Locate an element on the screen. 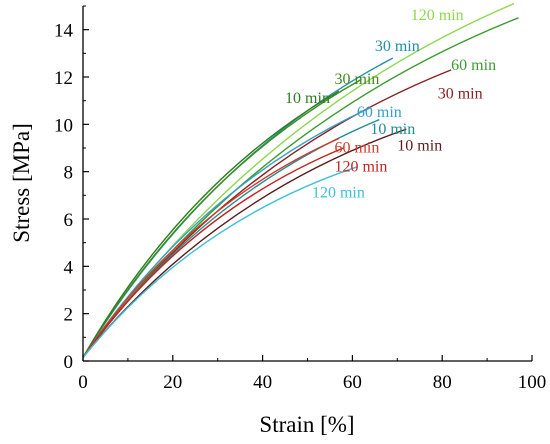 The width and height of the screenshot is (550, 444). y-tick-label: 0 is located at coordinates (69, 362).